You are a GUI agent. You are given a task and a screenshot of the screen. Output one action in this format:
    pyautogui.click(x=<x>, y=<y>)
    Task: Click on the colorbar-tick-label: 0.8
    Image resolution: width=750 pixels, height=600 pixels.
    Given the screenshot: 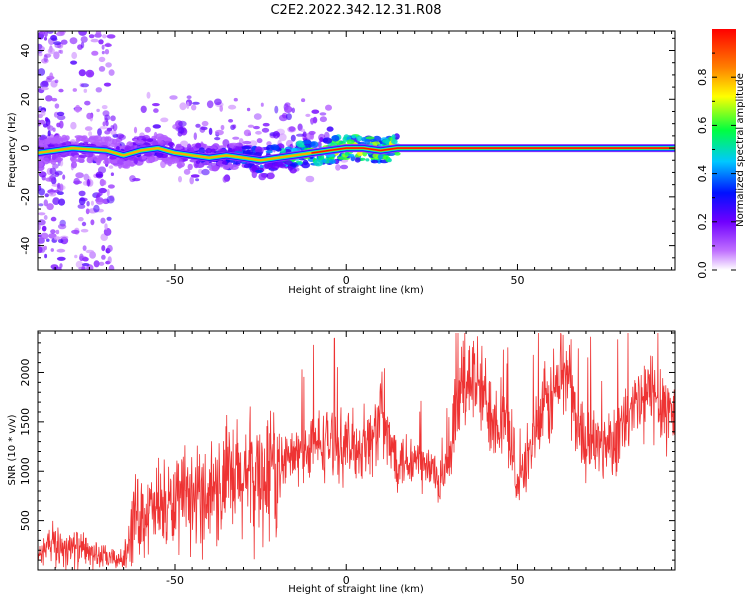 What is the action you would take?
    pyautogui.click(x=702, y=77)
    